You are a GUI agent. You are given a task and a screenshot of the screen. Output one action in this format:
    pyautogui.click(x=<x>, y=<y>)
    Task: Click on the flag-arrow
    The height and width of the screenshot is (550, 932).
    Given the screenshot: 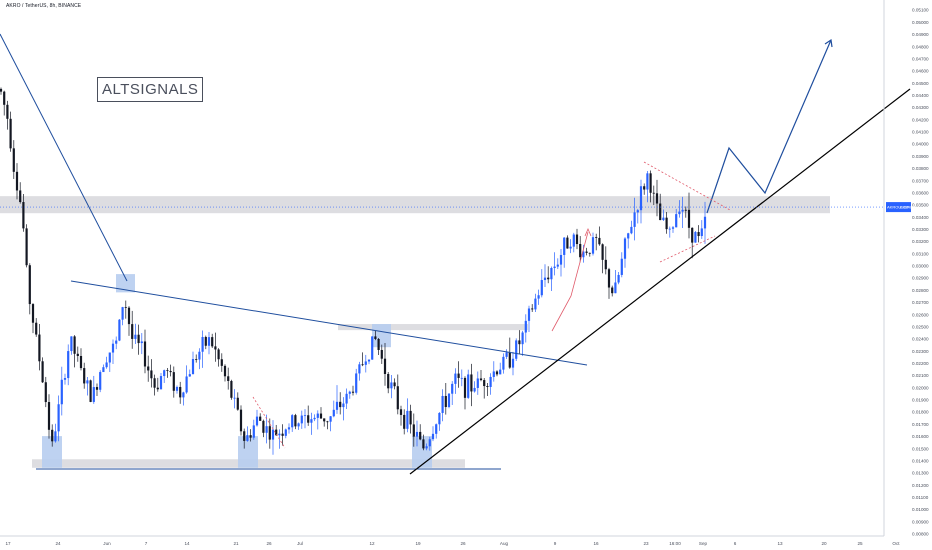 What is the action you would take?
    pyautogui.click(x=570, y=281)
    